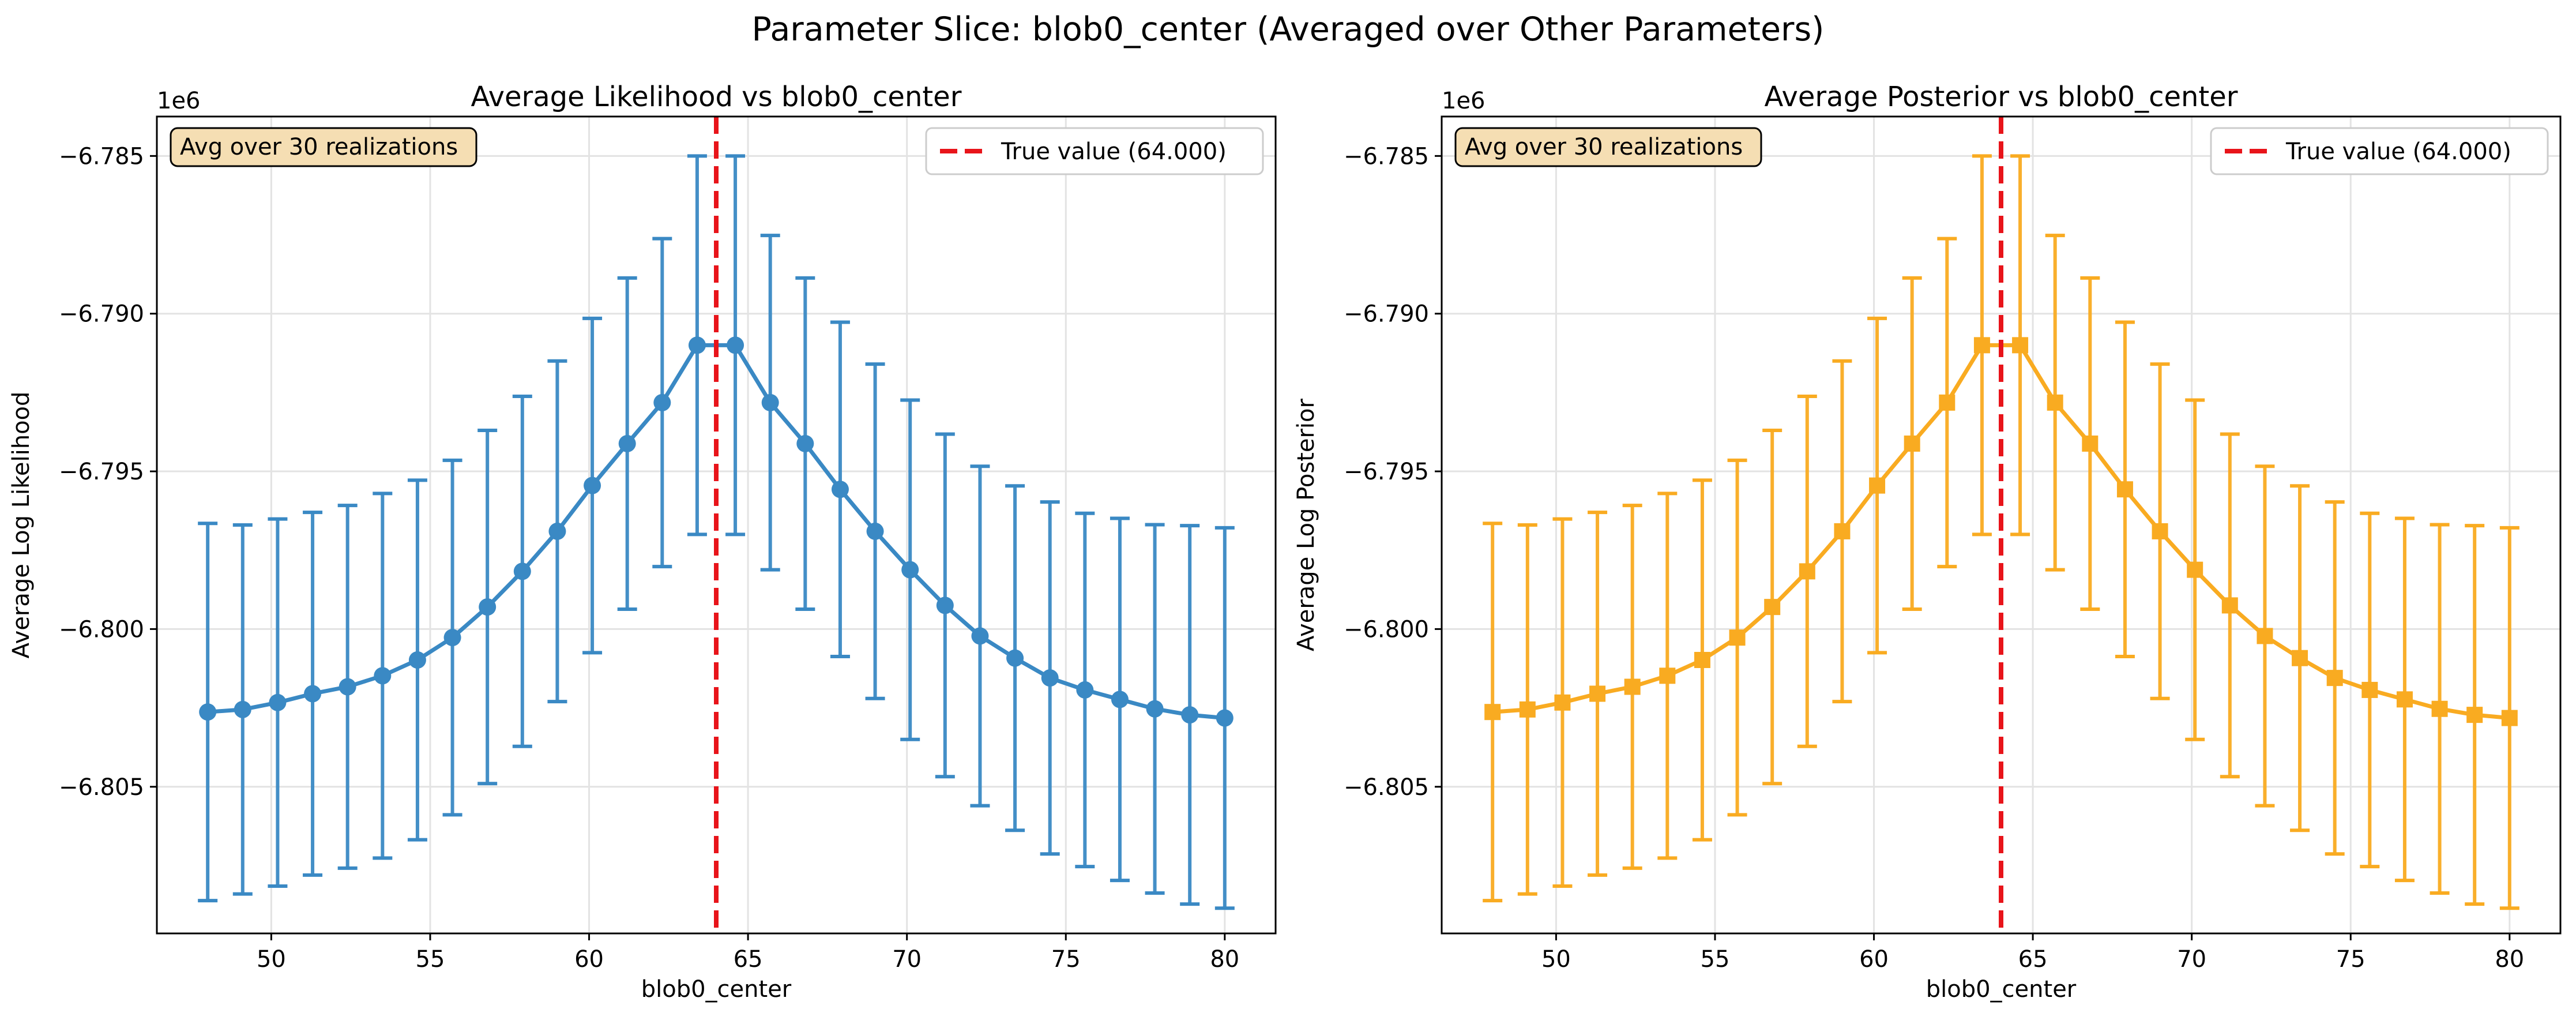  Describe the element at coordinates (716, 97) in the screenshot. I see `axes-title: Average Likelihood vs blob0_center` at that location.